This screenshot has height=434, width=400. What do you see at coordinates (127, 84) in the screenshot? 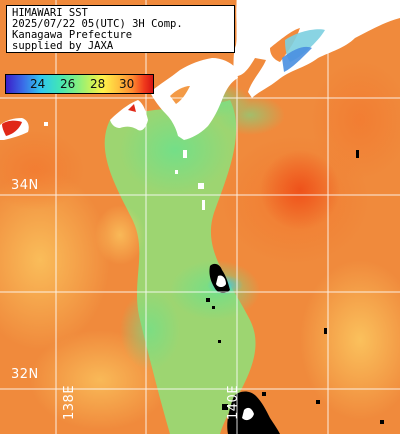
I see `legend-tick-label: 30` at bounding box center [127, 84].